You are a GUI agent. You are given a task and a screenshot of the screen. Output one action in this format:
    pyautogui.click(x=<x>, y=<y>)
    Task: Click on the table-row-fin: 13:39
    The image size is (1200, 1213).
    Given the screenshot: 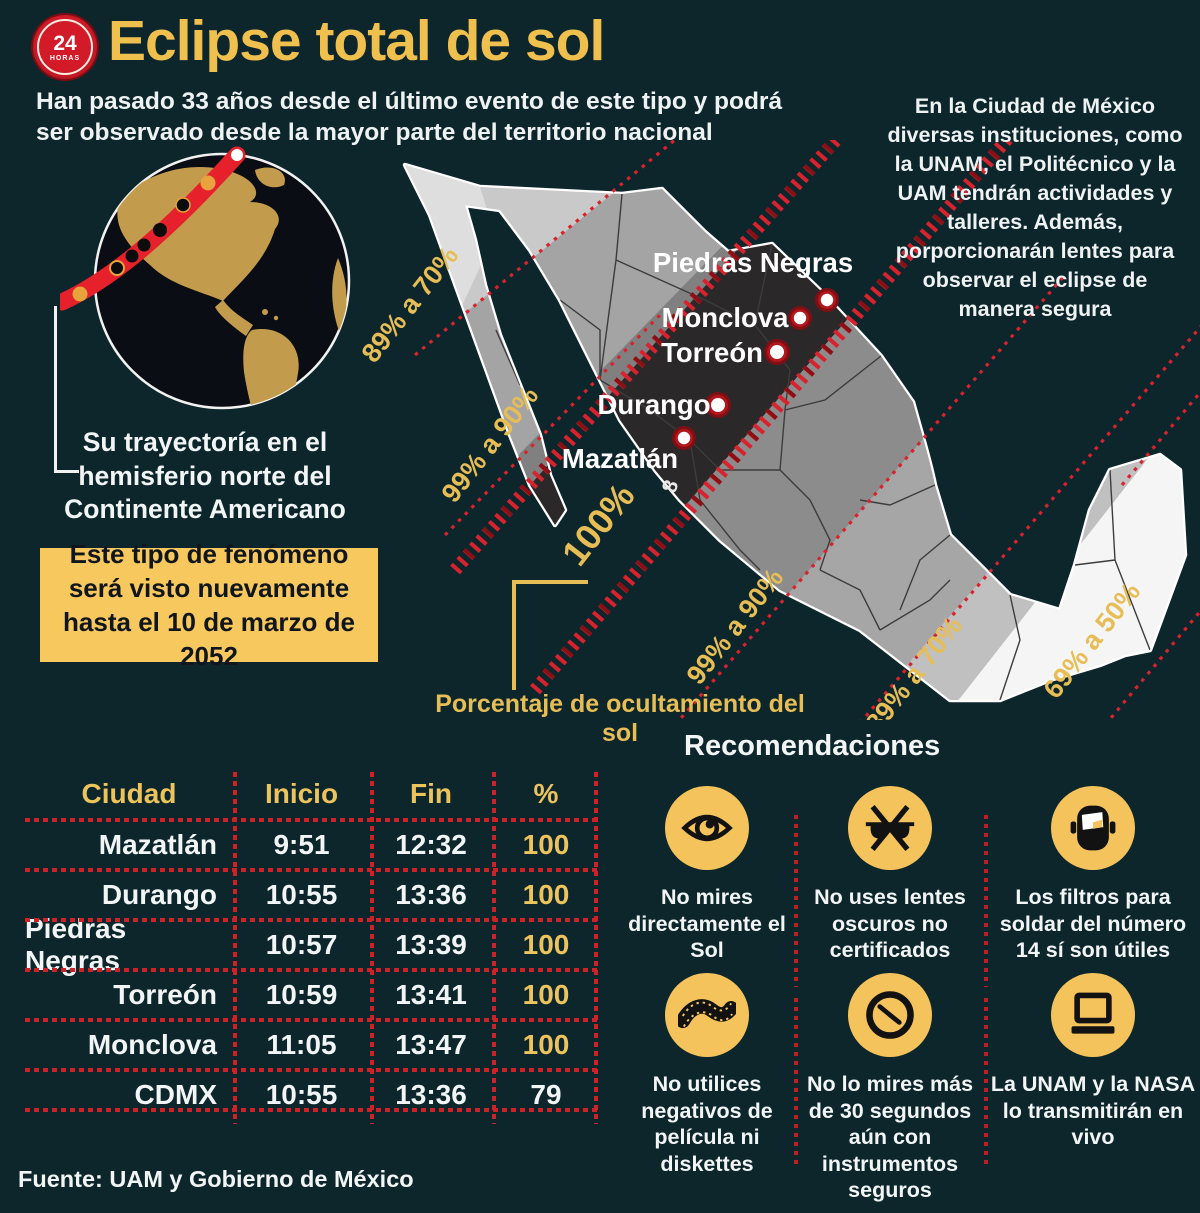 What is the action you would take?
    pyautogui.click(x=431, y=944)
    